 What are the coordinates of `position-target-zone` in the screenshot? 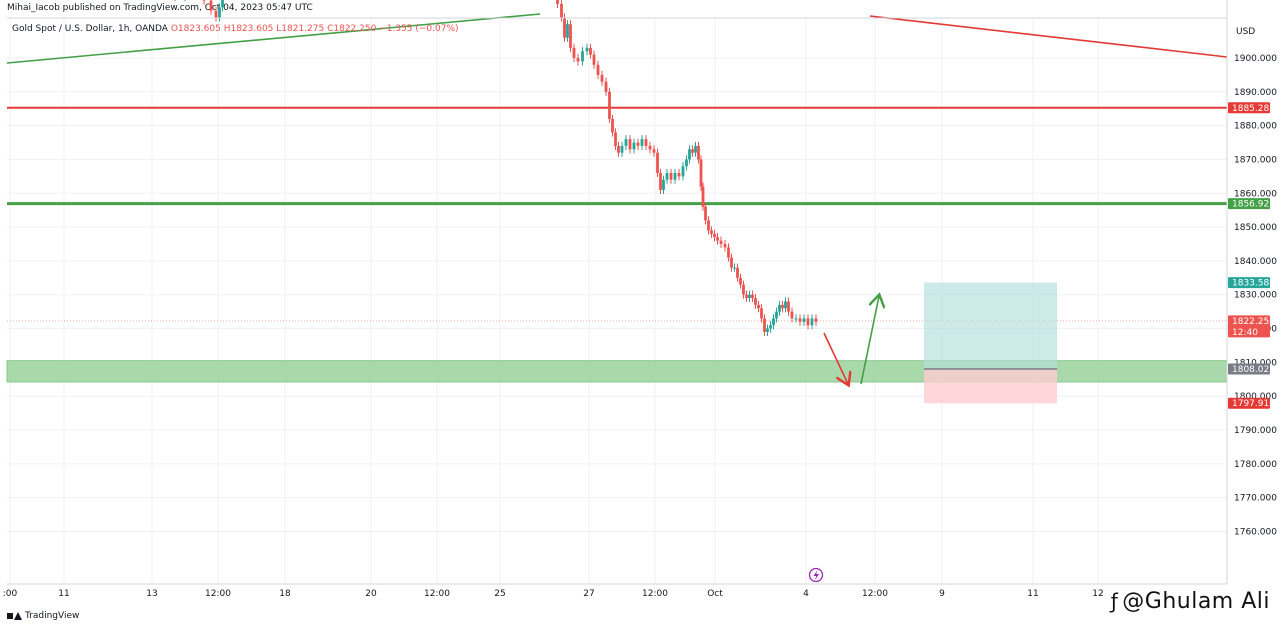 It's located at (990, 326).